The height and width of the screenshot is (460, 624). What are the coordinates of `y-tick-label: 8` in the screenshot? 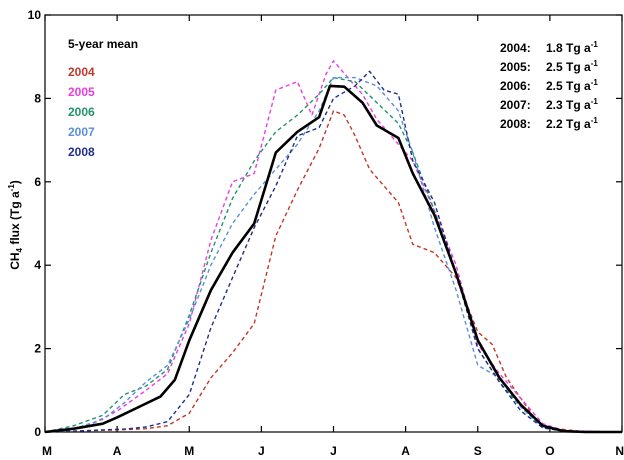 It's located at (37, 98).